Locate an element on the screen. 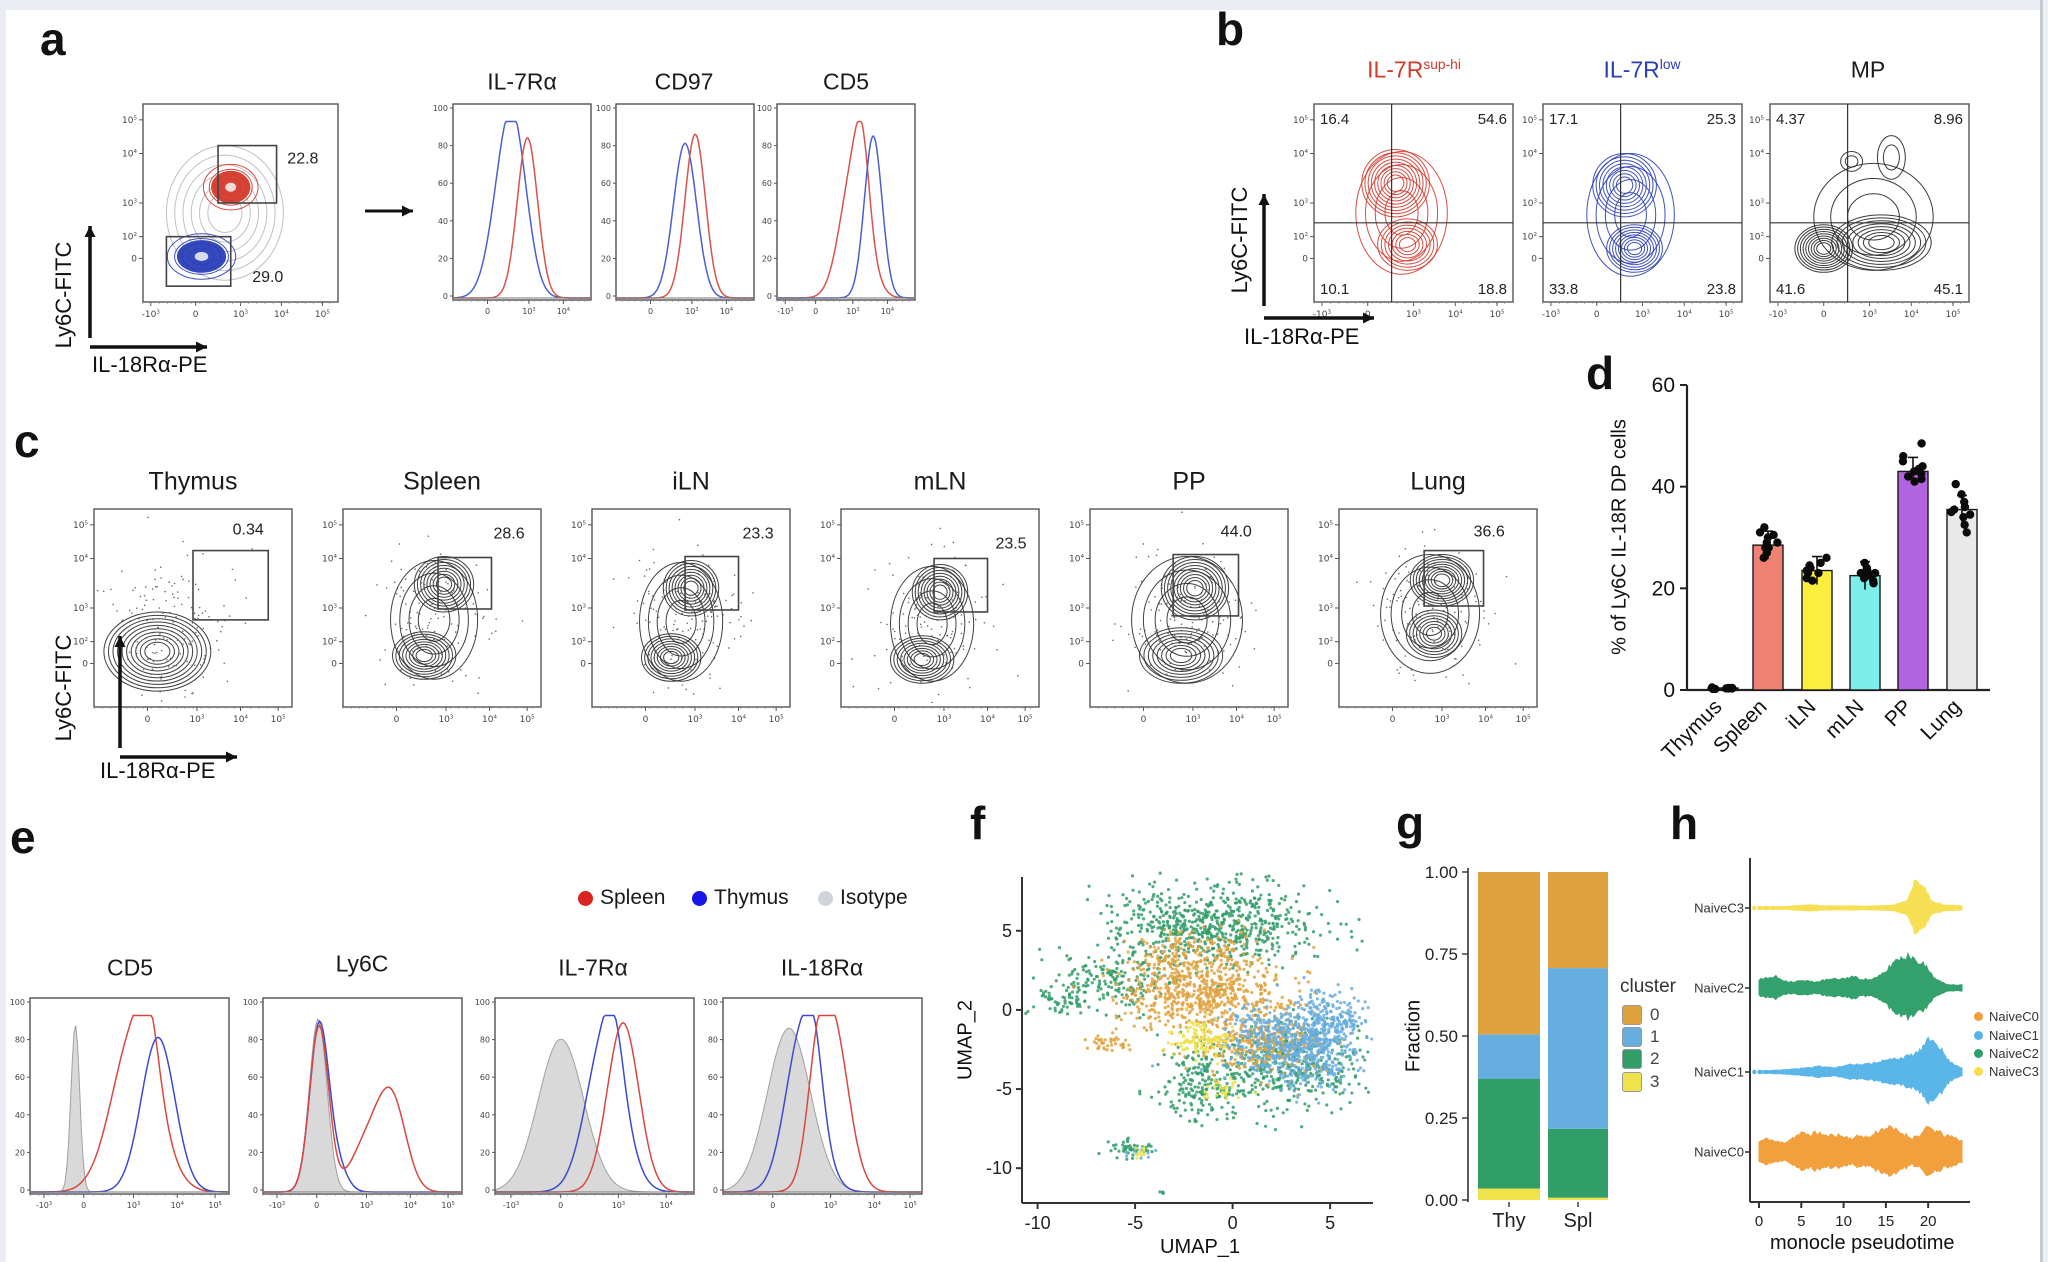 Image resolution: width=2048 pixels, height=1262 pixels. e-hist-2: 100 80 60 40 20 0 -103 0 103 104 is located at coordinates (585, 1103).